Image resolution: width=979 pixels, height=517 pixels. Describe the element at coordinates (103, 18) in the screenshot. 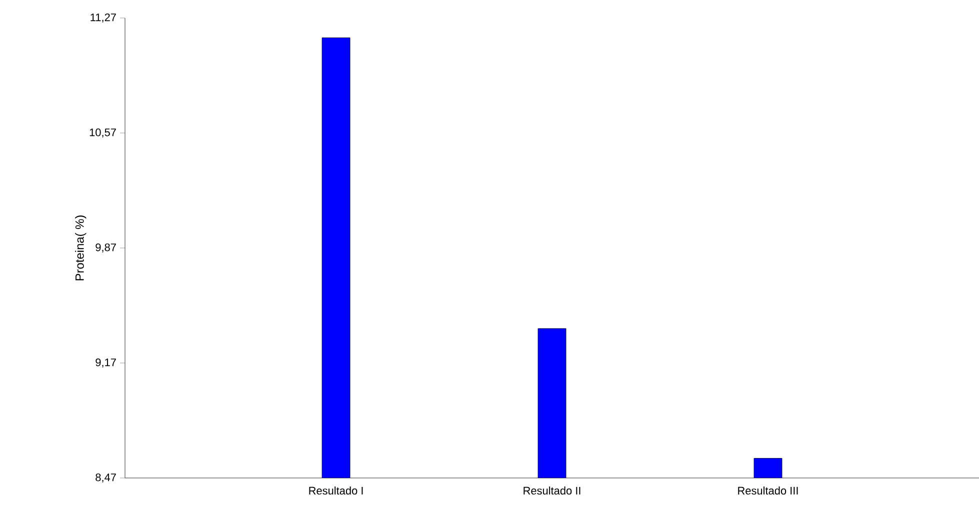

I see `y-tick-label: 11,27` at that location.